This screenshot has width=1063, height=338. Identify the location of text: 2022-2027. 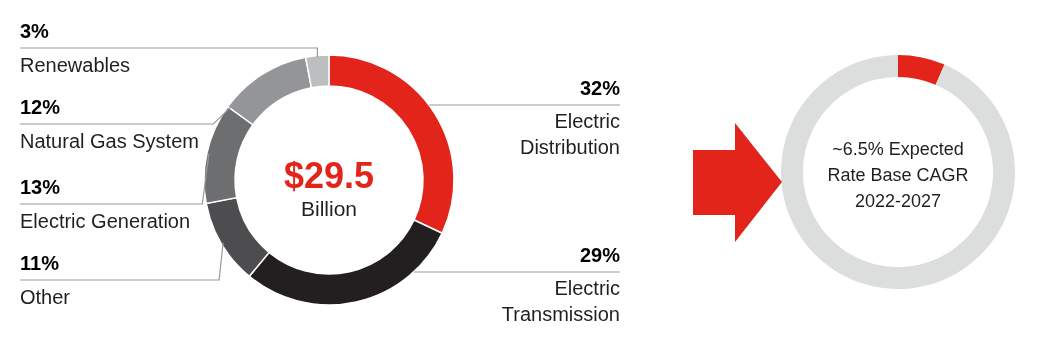
(898, 201).